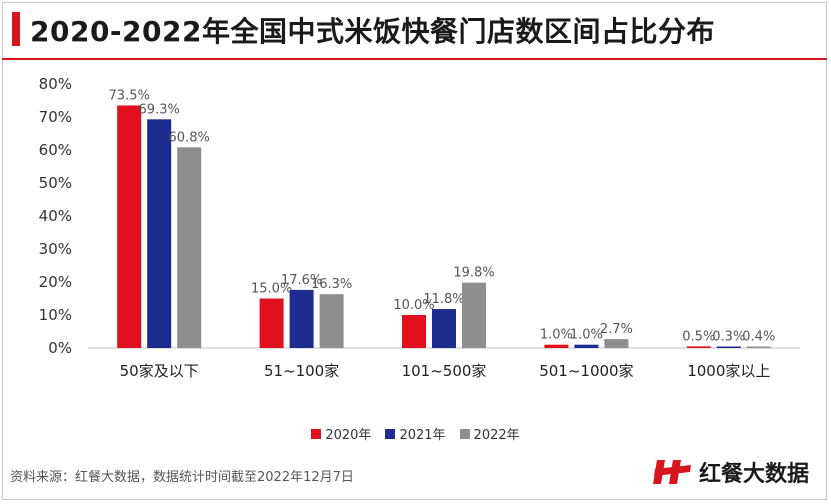 Image resolution: width=831 pixels, height=504 pixels. I want to click on data-label: 11.8%, so click(443, 299).